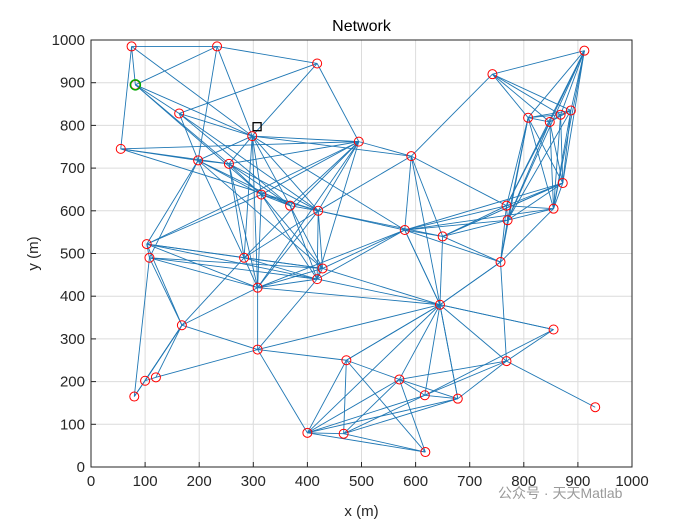  I want to click on x-tick-label: 0, so click(91, 481).